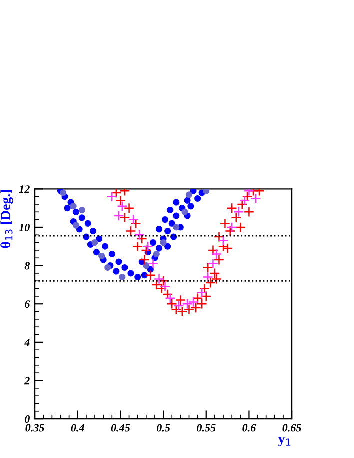 The height and width of the screenshot is (458, 354). What do you see at coordinates (249, 428) in the screenshot?
I see `x-tick-label: 0.6` at bounding box center [249, 428].